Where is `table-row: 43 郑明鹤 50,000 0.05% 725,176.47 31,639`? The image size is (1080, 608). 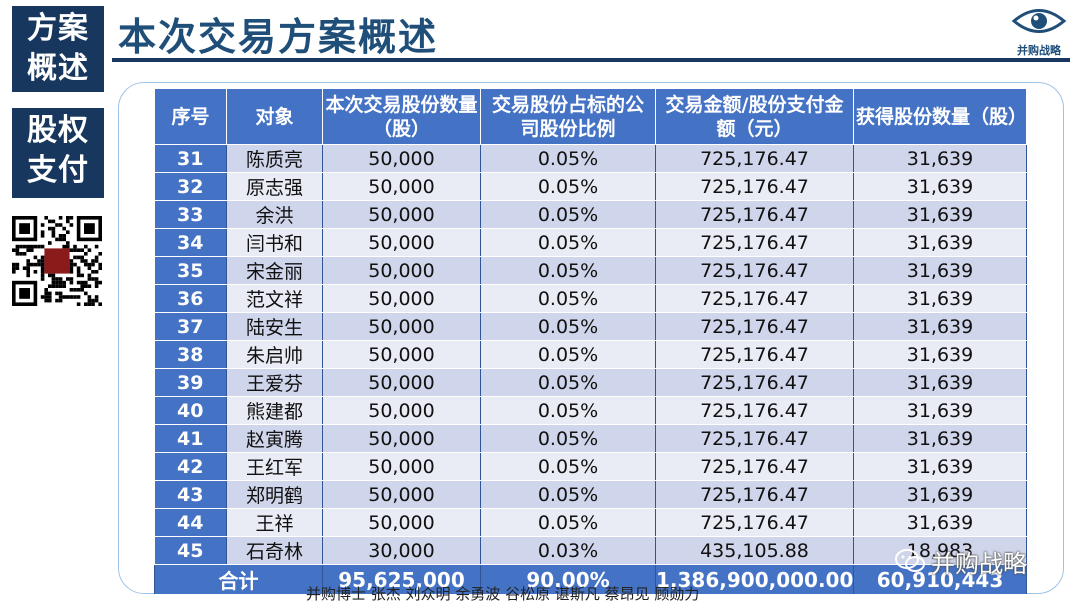 table-row: 43 郑明鹤 50,000 0.05% 725,176.47 31,639 is located at coordinates (590, 494).